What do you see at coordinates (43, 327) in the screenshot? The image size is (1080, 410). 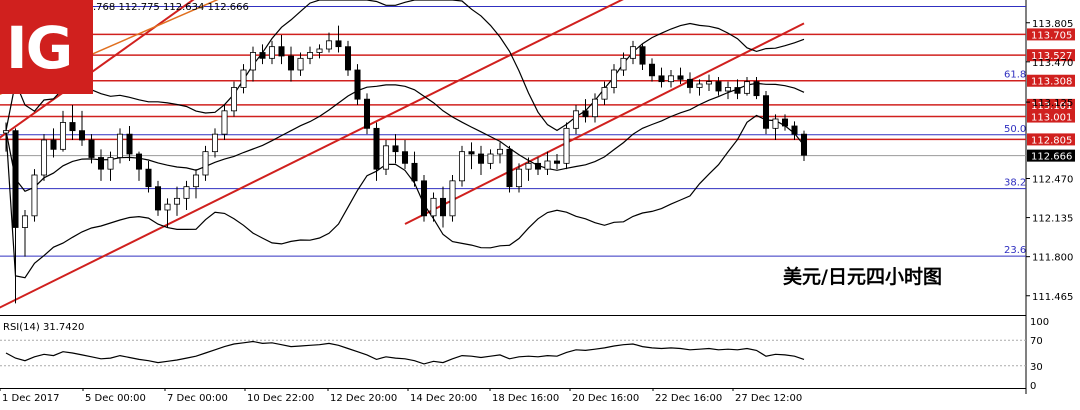 I see `rsi-label: RSI(14) 31.7420` at bounding box center [43, 327].